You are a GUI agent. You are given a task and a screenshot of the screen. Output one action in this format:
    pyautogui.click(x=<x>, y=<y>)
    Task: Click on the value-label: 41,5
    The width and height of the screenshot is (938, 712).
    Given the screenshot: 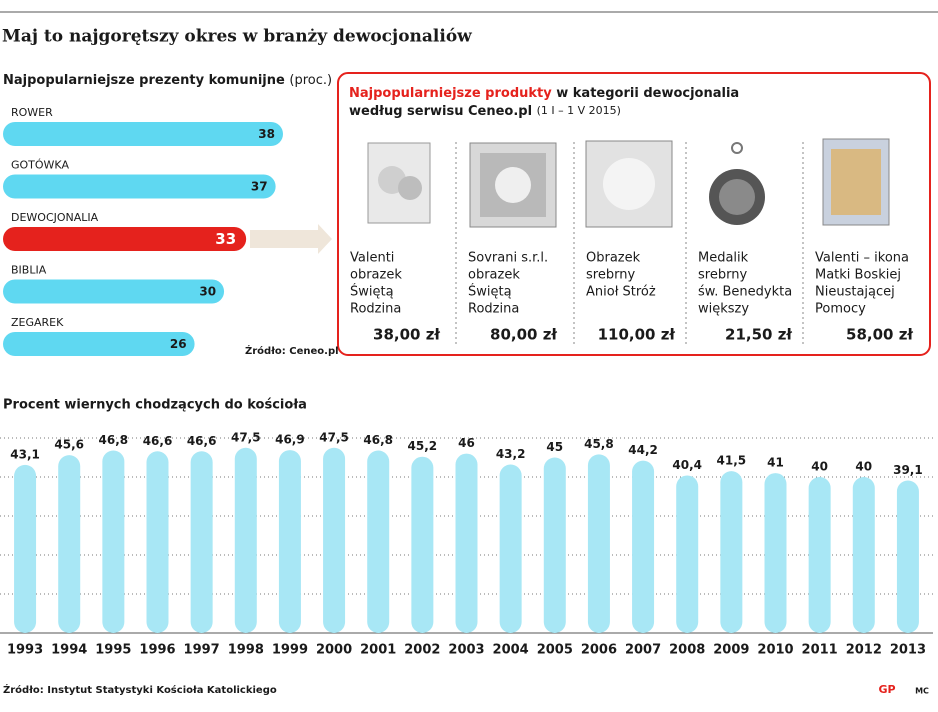 What is the action you would take?
    pyautogui.click(x=732, y=461)
    